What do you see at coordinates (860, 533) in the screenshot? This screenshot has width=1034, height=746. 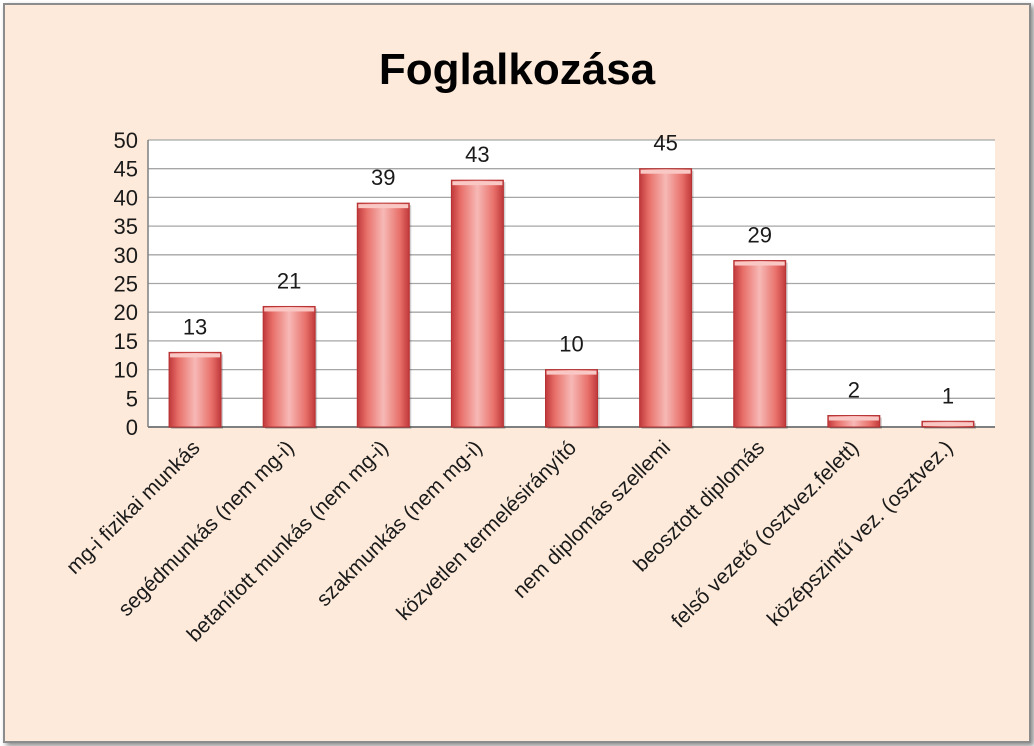 I see `category-label: középszintű vez. (osztvez.)` at bounding box center [860, 533].